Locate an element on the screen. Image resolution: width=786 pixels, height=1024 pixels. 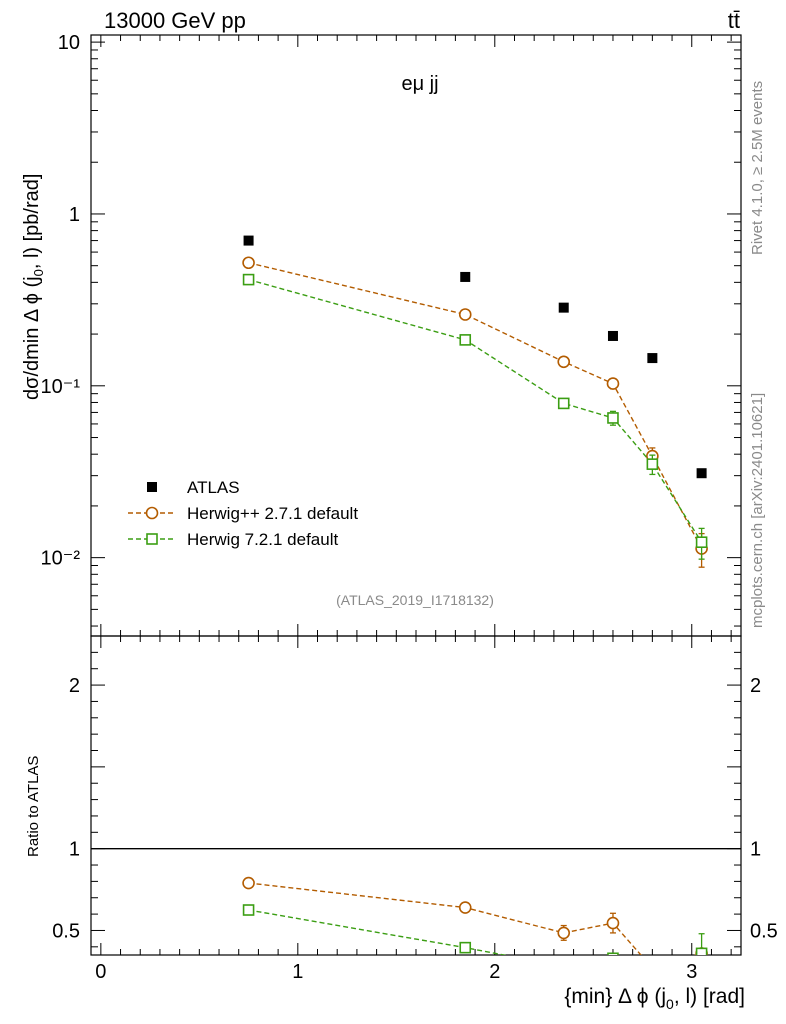
ratio-y-axis-title: Ratio to ATLAS is located at coordinates (33, 806).